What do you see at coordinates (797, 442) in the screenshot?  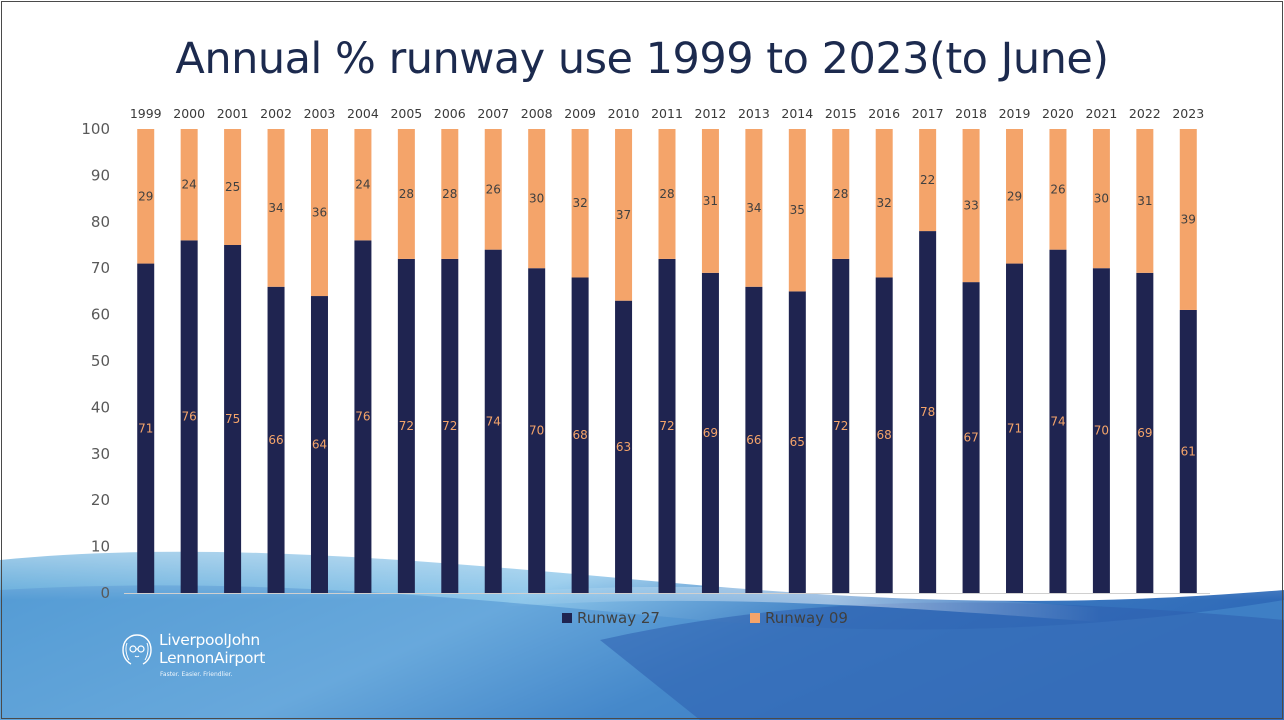 I see `data-label-runway-27: 65` at bounding box center [797, 442].